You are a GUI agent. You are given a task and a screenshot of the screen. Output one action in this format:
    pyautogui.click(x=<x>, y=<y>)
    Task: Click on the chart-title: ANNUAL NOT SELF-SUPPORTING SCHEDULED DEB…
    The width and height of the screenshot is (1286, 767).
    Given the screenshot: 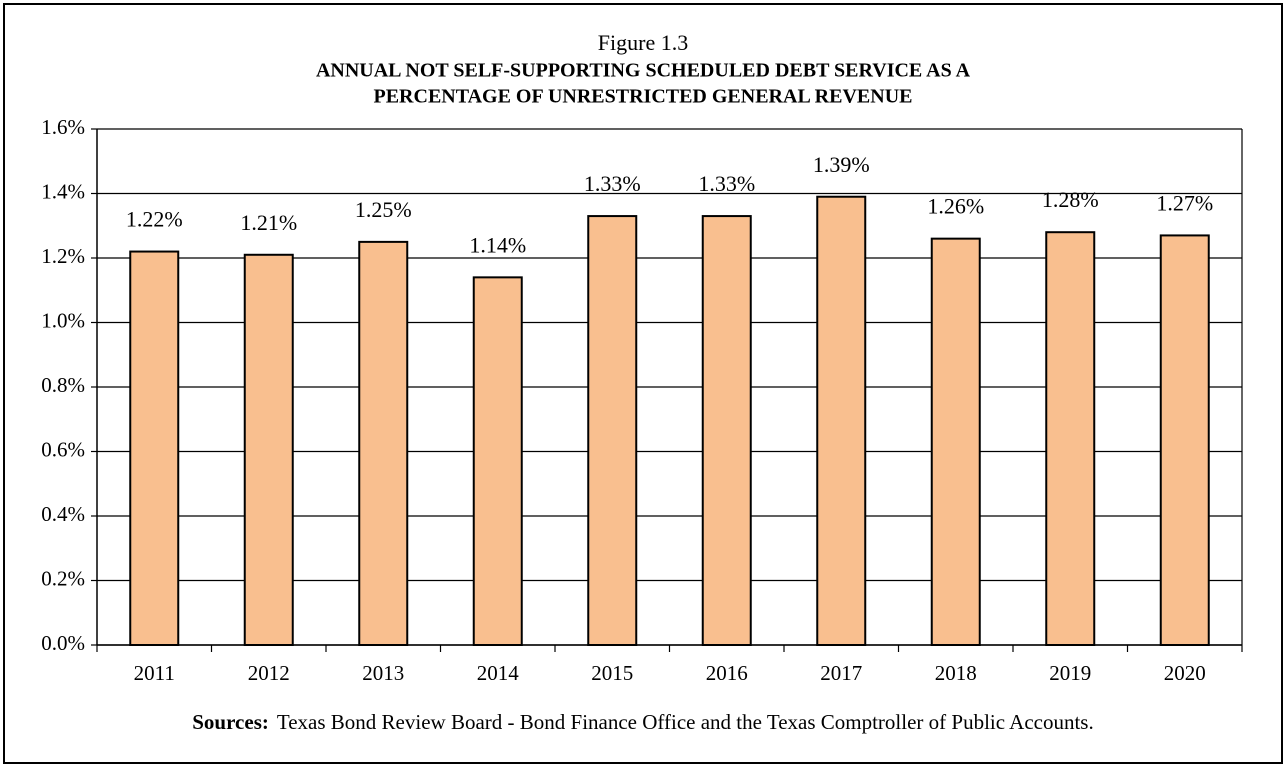 What is the action you would take?
    pyautogui.click(x=643, y=71)
    